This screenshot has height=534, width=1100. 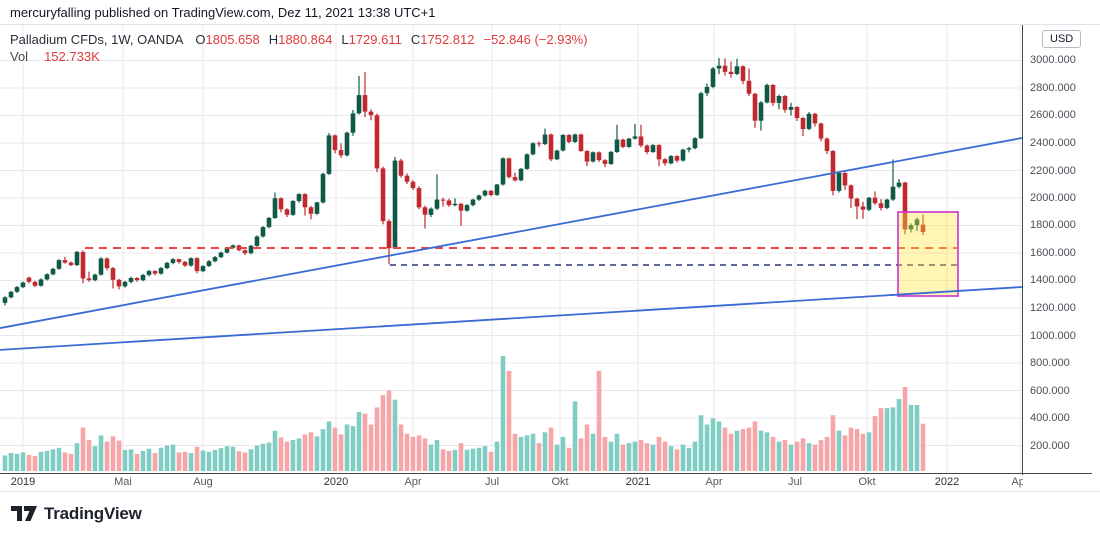 I want to click on symbol-title: Palladium CFDs, 1W, OANDA, so click(x=97, y=39).